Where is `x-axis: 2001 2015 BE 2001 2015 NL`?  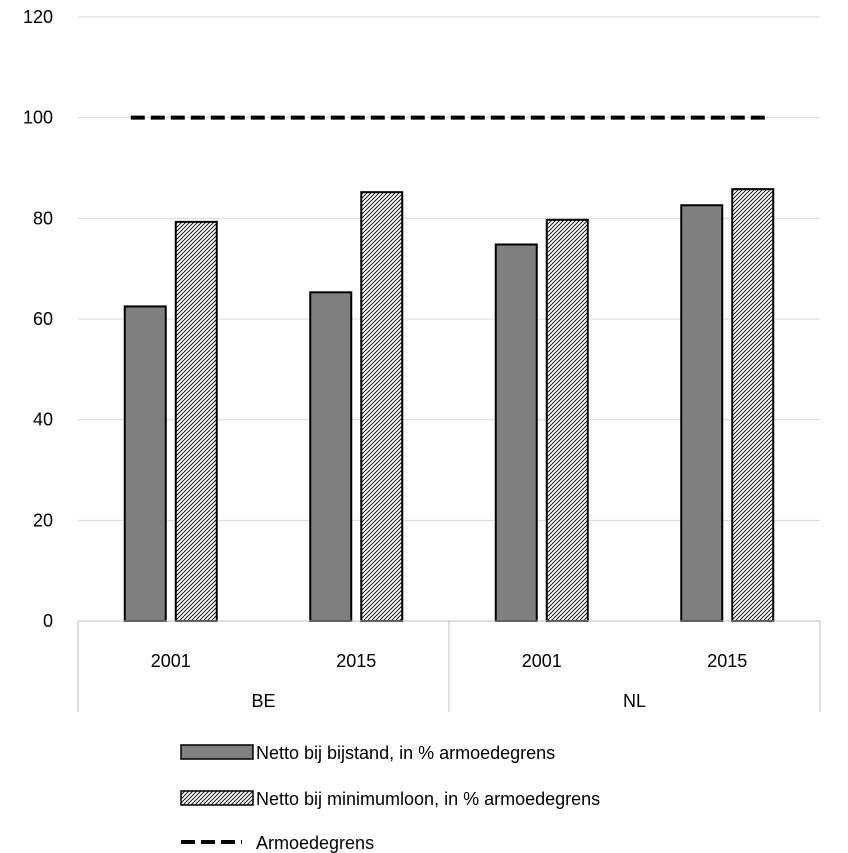 x-axis: 2001 2015 BE 2001 2015 NL is located at coordinates (449, 666).